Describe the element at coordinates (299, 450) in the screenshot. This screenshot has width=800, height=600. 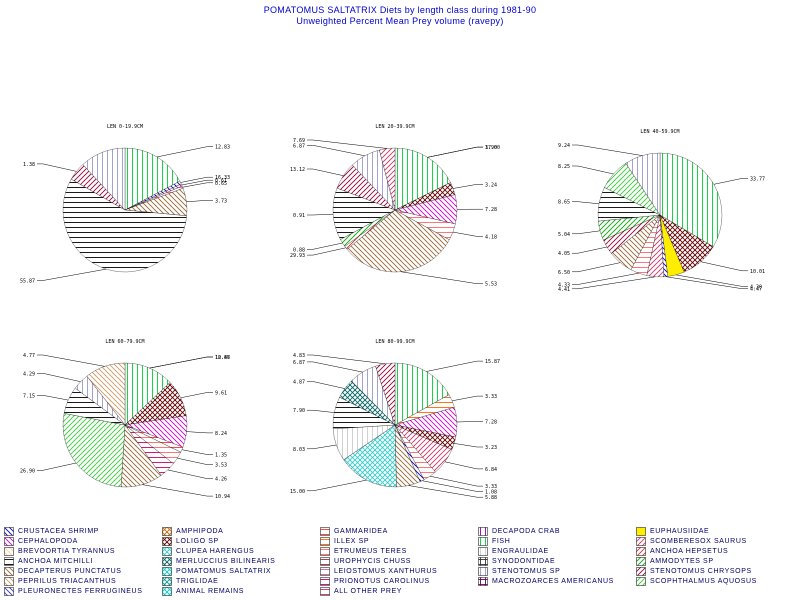
I see `slice-value-label: 8.03` at that location.